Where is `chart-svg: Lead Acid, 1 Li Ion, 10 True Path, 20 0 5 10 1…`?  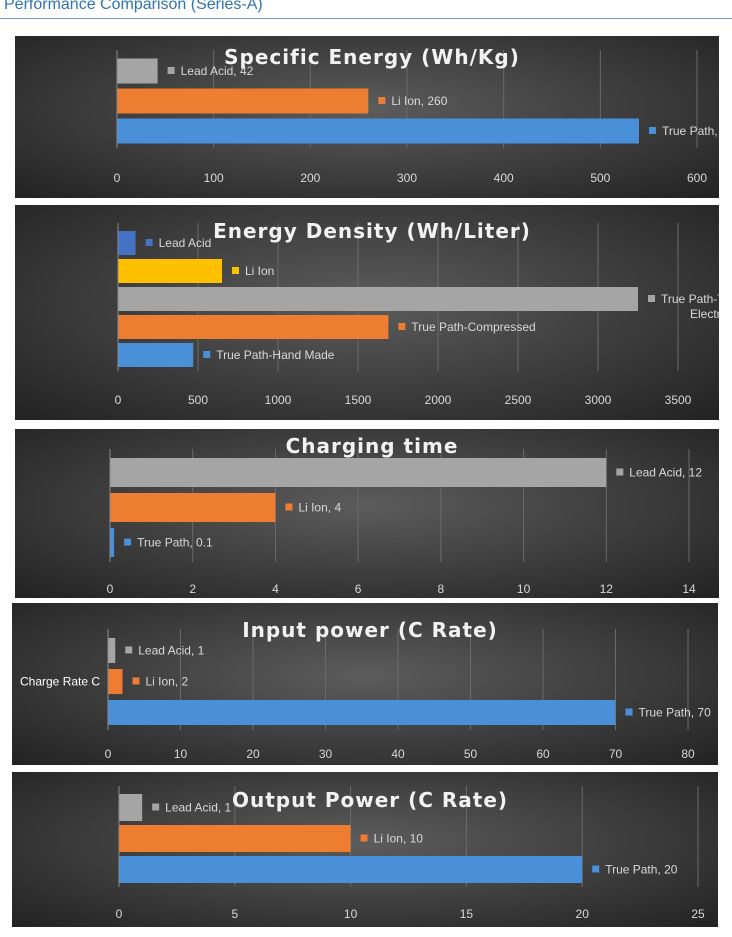
chart-svg: Lead Acid, 1 Li Ion, 10 True Path, 20 0 5 10 1… is located at coordinates (410, 853).